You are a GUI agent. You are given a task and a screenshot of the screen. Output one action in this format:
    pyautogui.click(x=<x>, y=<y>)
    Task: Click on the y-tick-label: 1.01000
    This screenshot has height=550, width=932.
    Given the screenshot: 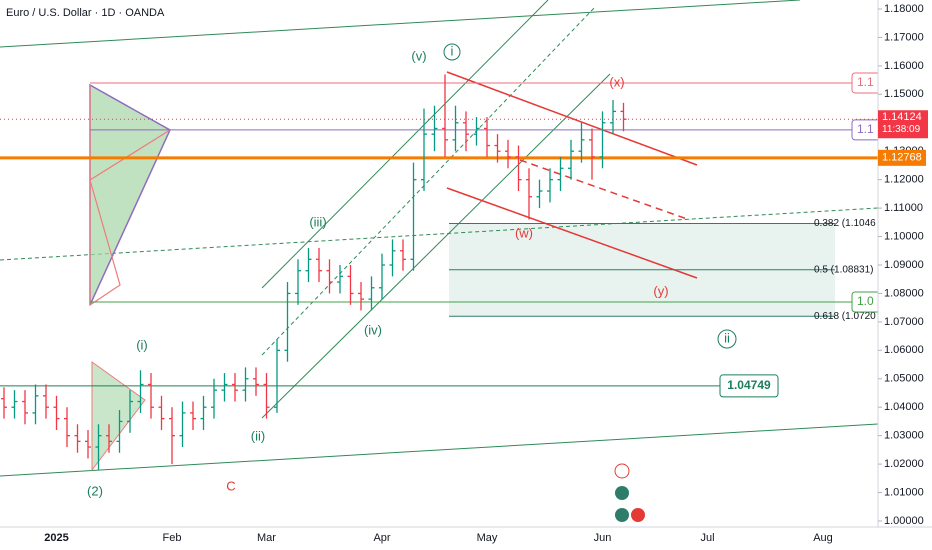 What is the action you would take?
    pyautogui.click(x=904, y=492)
    